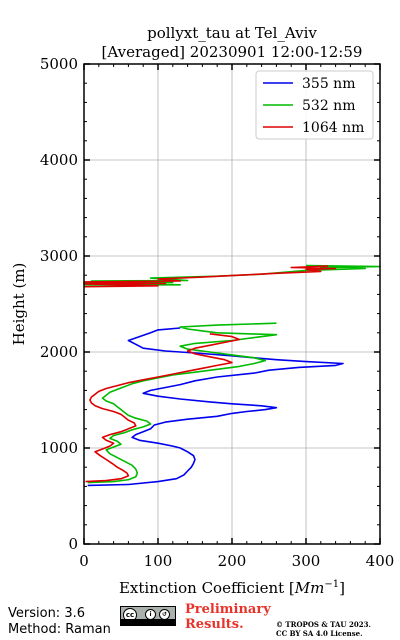 The width and height of the screenshot is (400, 640). I want to click on legend: 355 nm 532 nm 1064 nm, so click(314, 105).